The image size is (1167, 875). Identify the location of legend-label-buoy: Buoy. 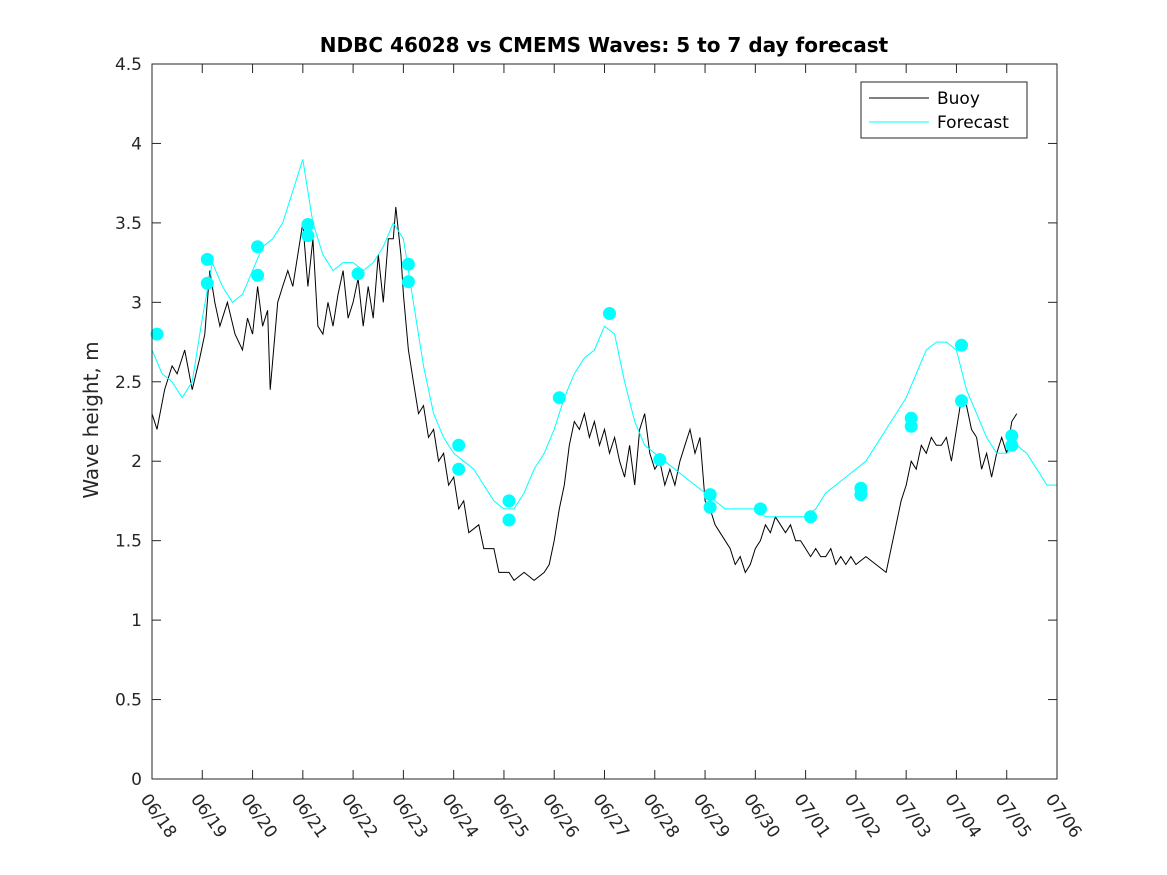
(958, 99).